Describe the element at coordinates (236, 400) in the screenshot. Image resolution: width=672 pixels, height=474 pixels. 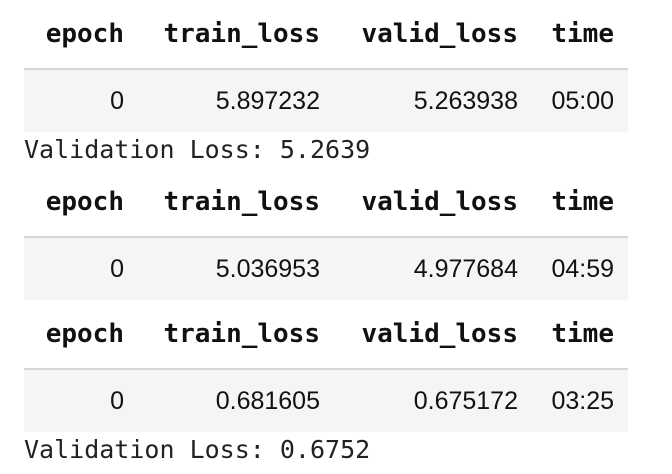
I see `cell-train-loss: 0.681605` at that location.